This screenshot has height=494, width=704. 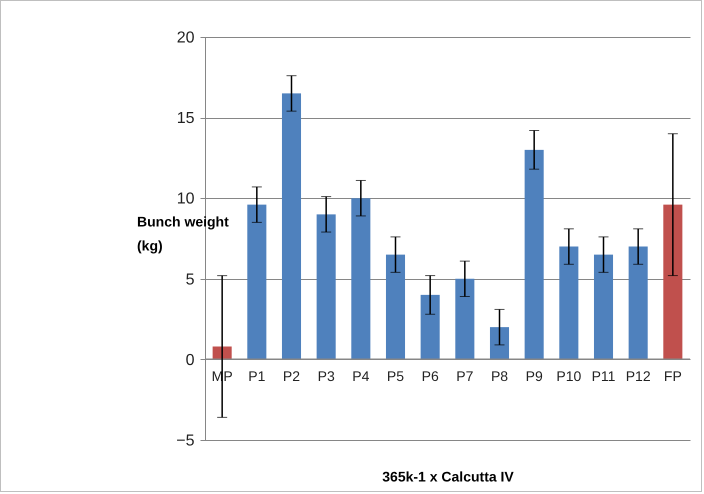 I want to click on x-tick-label: P2, so click(x=291, y=376).